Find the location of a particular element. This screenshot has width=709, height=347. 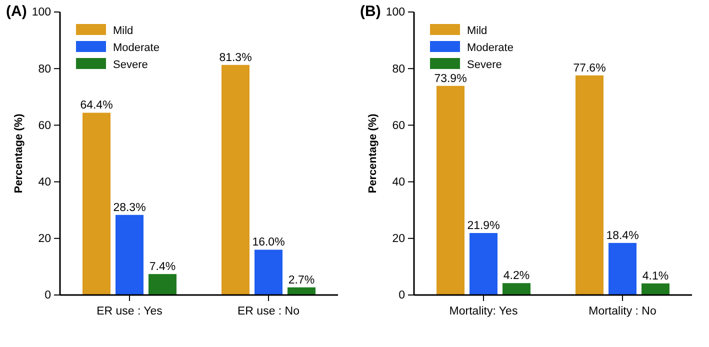

data-label: 18.4% is located at coordinates (622, 236).